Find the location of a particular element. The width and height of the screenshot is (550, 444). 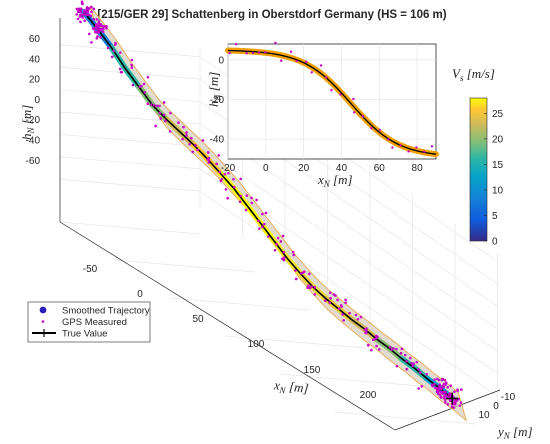

z-grid-line is located at coordinates (130, 51).